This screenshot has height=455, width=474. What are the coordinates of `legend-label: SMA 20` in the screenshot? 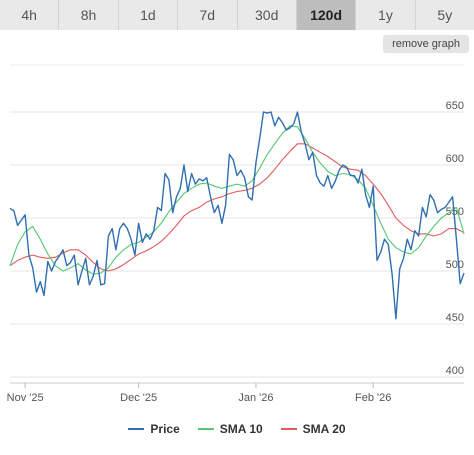 It's located at (324, 429).